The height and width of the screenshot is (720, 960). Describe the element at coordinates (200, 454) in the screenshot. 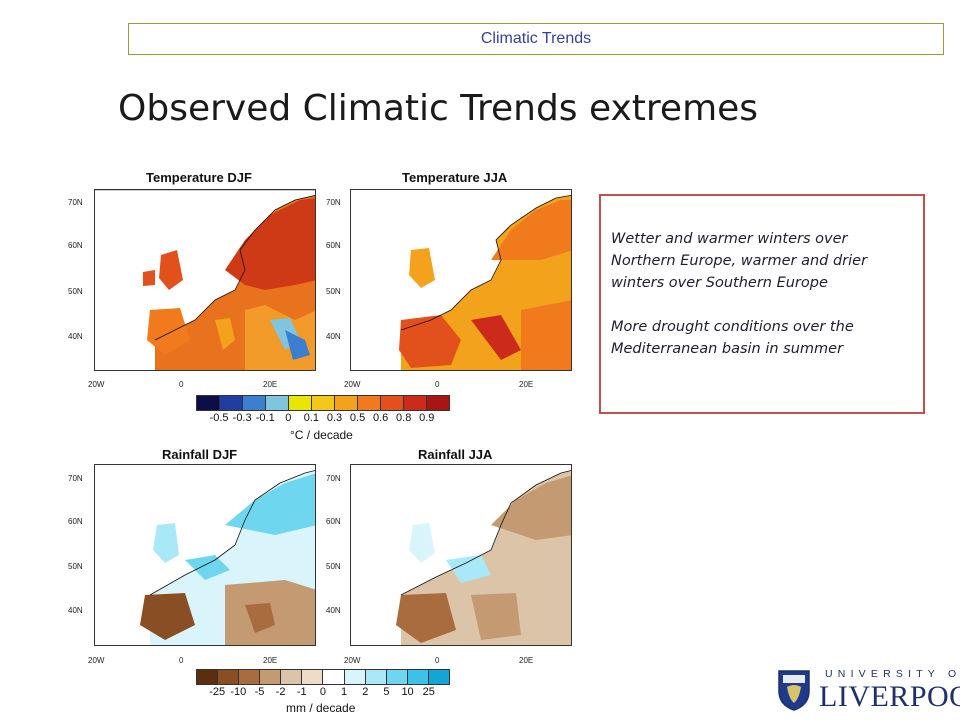

I see `map-title-rain-djf: Rainfall DJF` at that location.